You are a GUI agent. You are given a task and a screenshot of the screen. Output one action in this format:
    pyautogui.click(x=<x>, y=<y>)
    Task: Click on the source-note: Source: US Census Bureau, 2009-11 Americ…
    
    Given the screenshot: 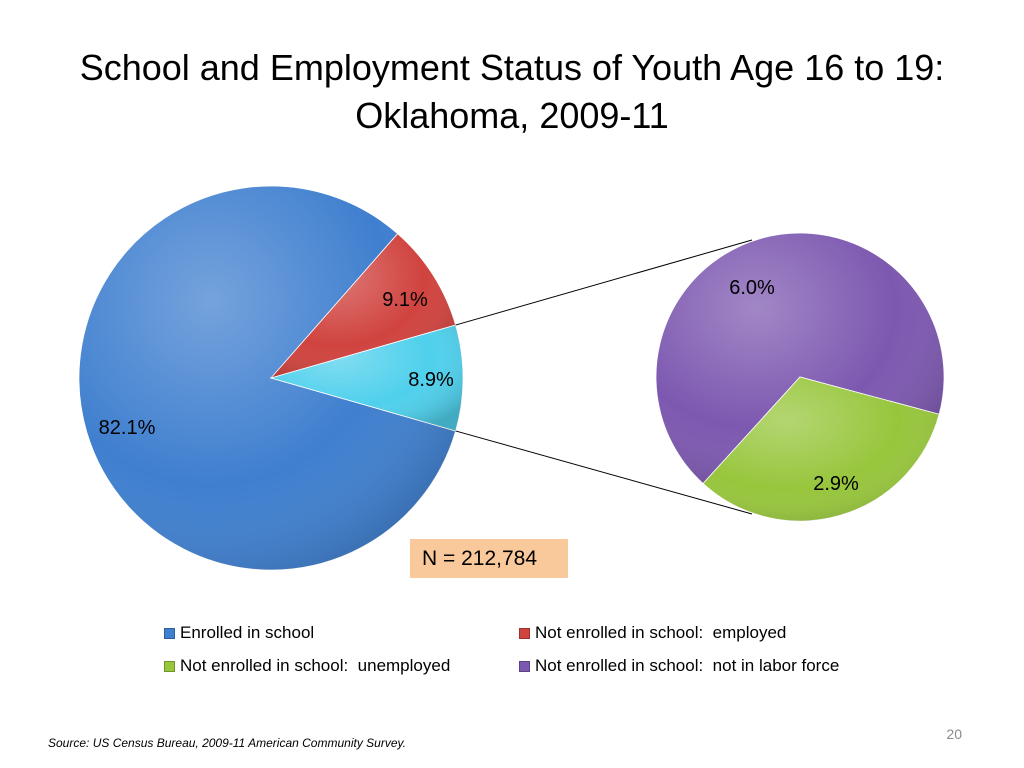 What is the action you would take?
    pyautogui.click(x=227, y=743)
    